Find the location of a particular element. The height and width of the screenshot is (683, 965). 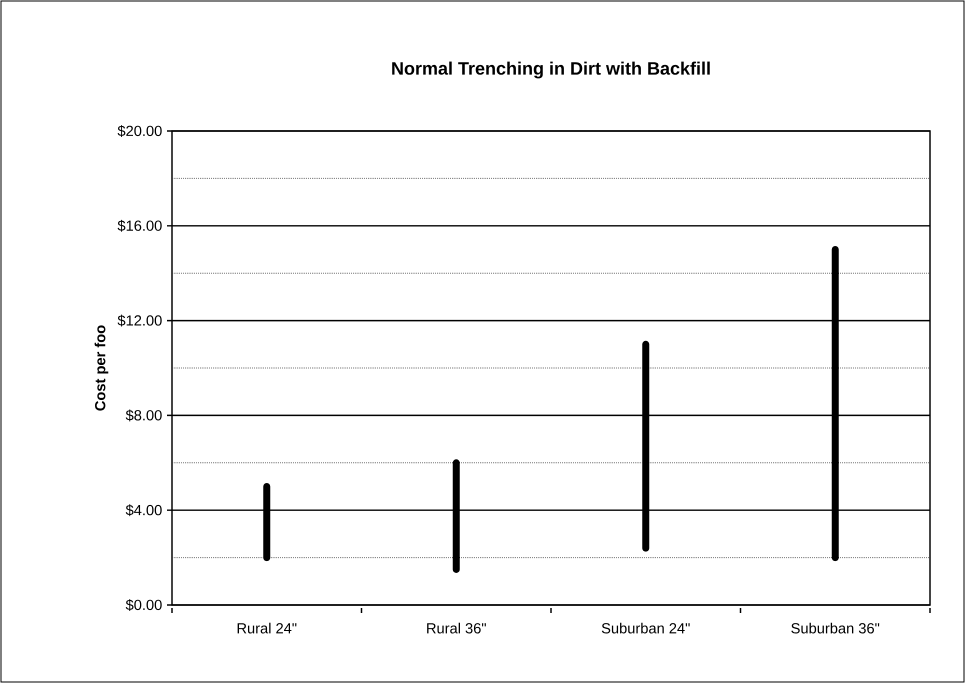

x-tick-label: Rural 24" is located at coordinates (267, 628).